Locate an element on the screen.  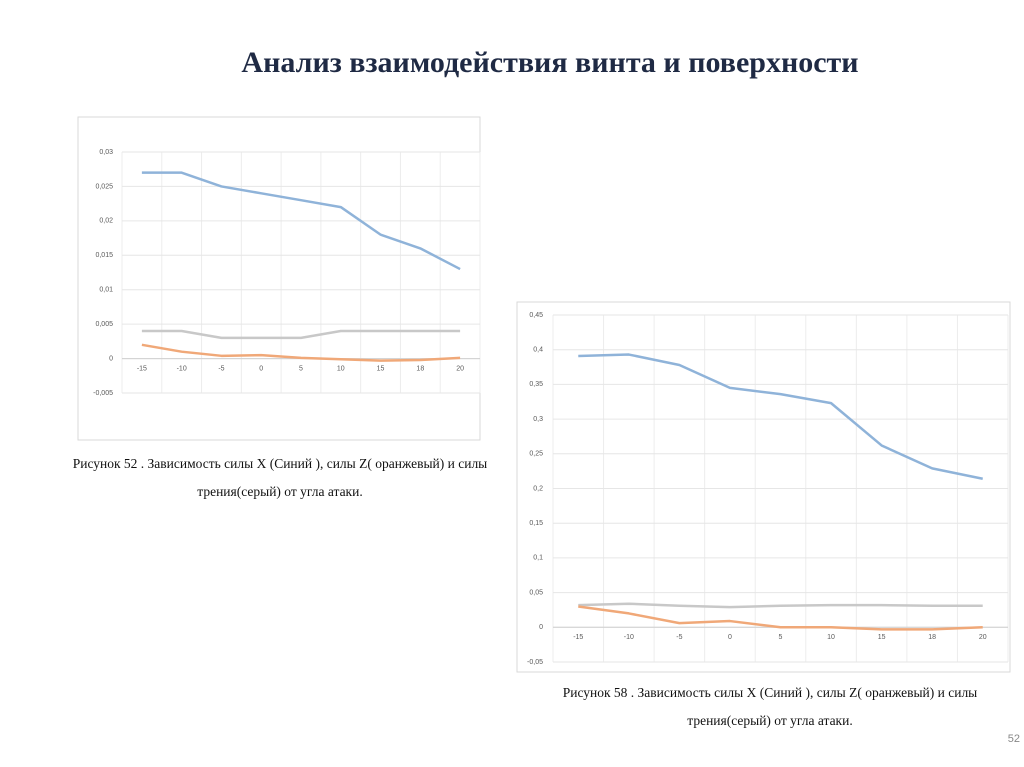
y-tick-label: 0,1 is located at coordinates (538, 558).